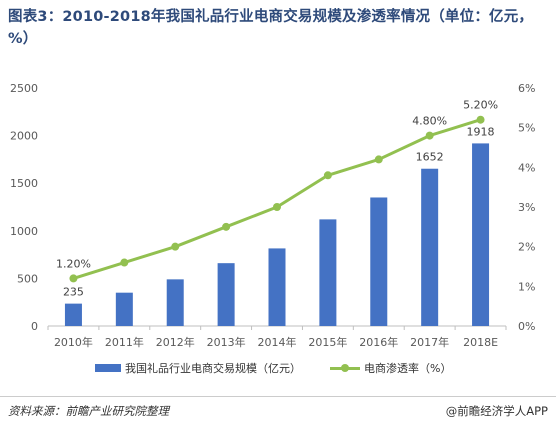 The image size is (556, 431). Describe the element at coordinates (73, 292) in the screenshot. I see `bar-data-label: 235` at that location.